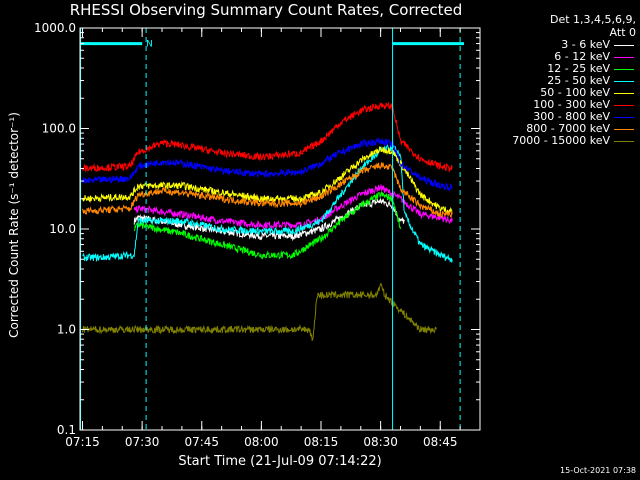 The height and width of the screenshot is (480, 640). I want to click on legend-detectors: Det 1,3,4,5,6,9,, so click(592, 19).